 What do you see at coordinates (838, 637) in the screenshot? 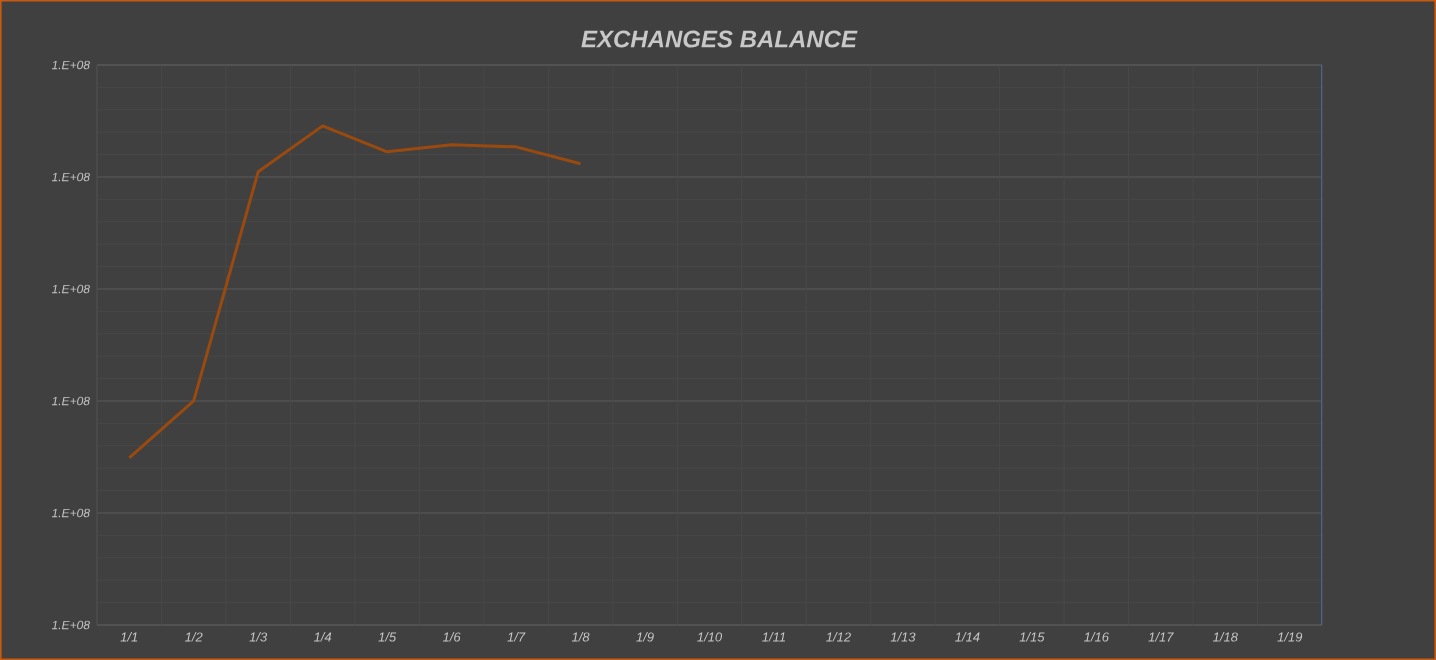
I see `x-tick-label: 1/12` at bounding box center [838, 637].